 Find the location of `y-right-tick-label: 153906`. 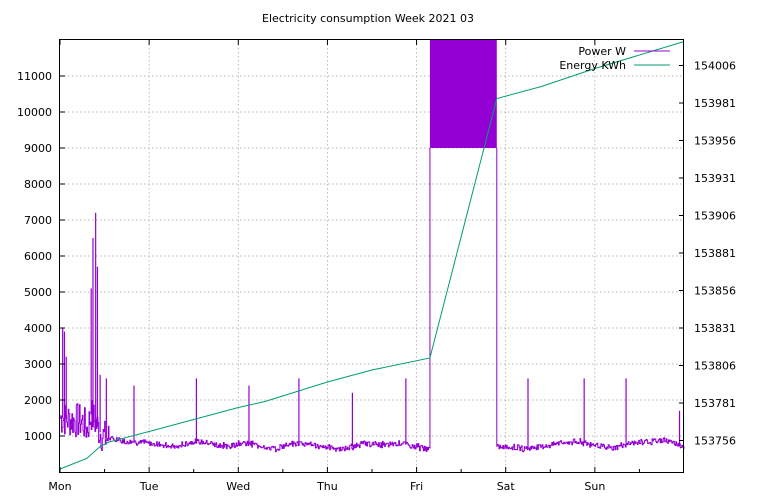

y-right-tick-label: 153906 is located at coordinates (715, 216).